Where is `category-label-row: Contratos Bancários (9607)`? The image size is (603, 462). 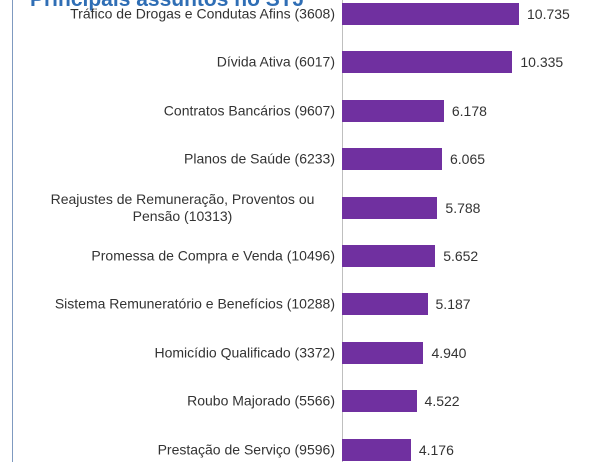 category-label-row: Contratos Bancários (9607) is located at coordinates (175, 110).